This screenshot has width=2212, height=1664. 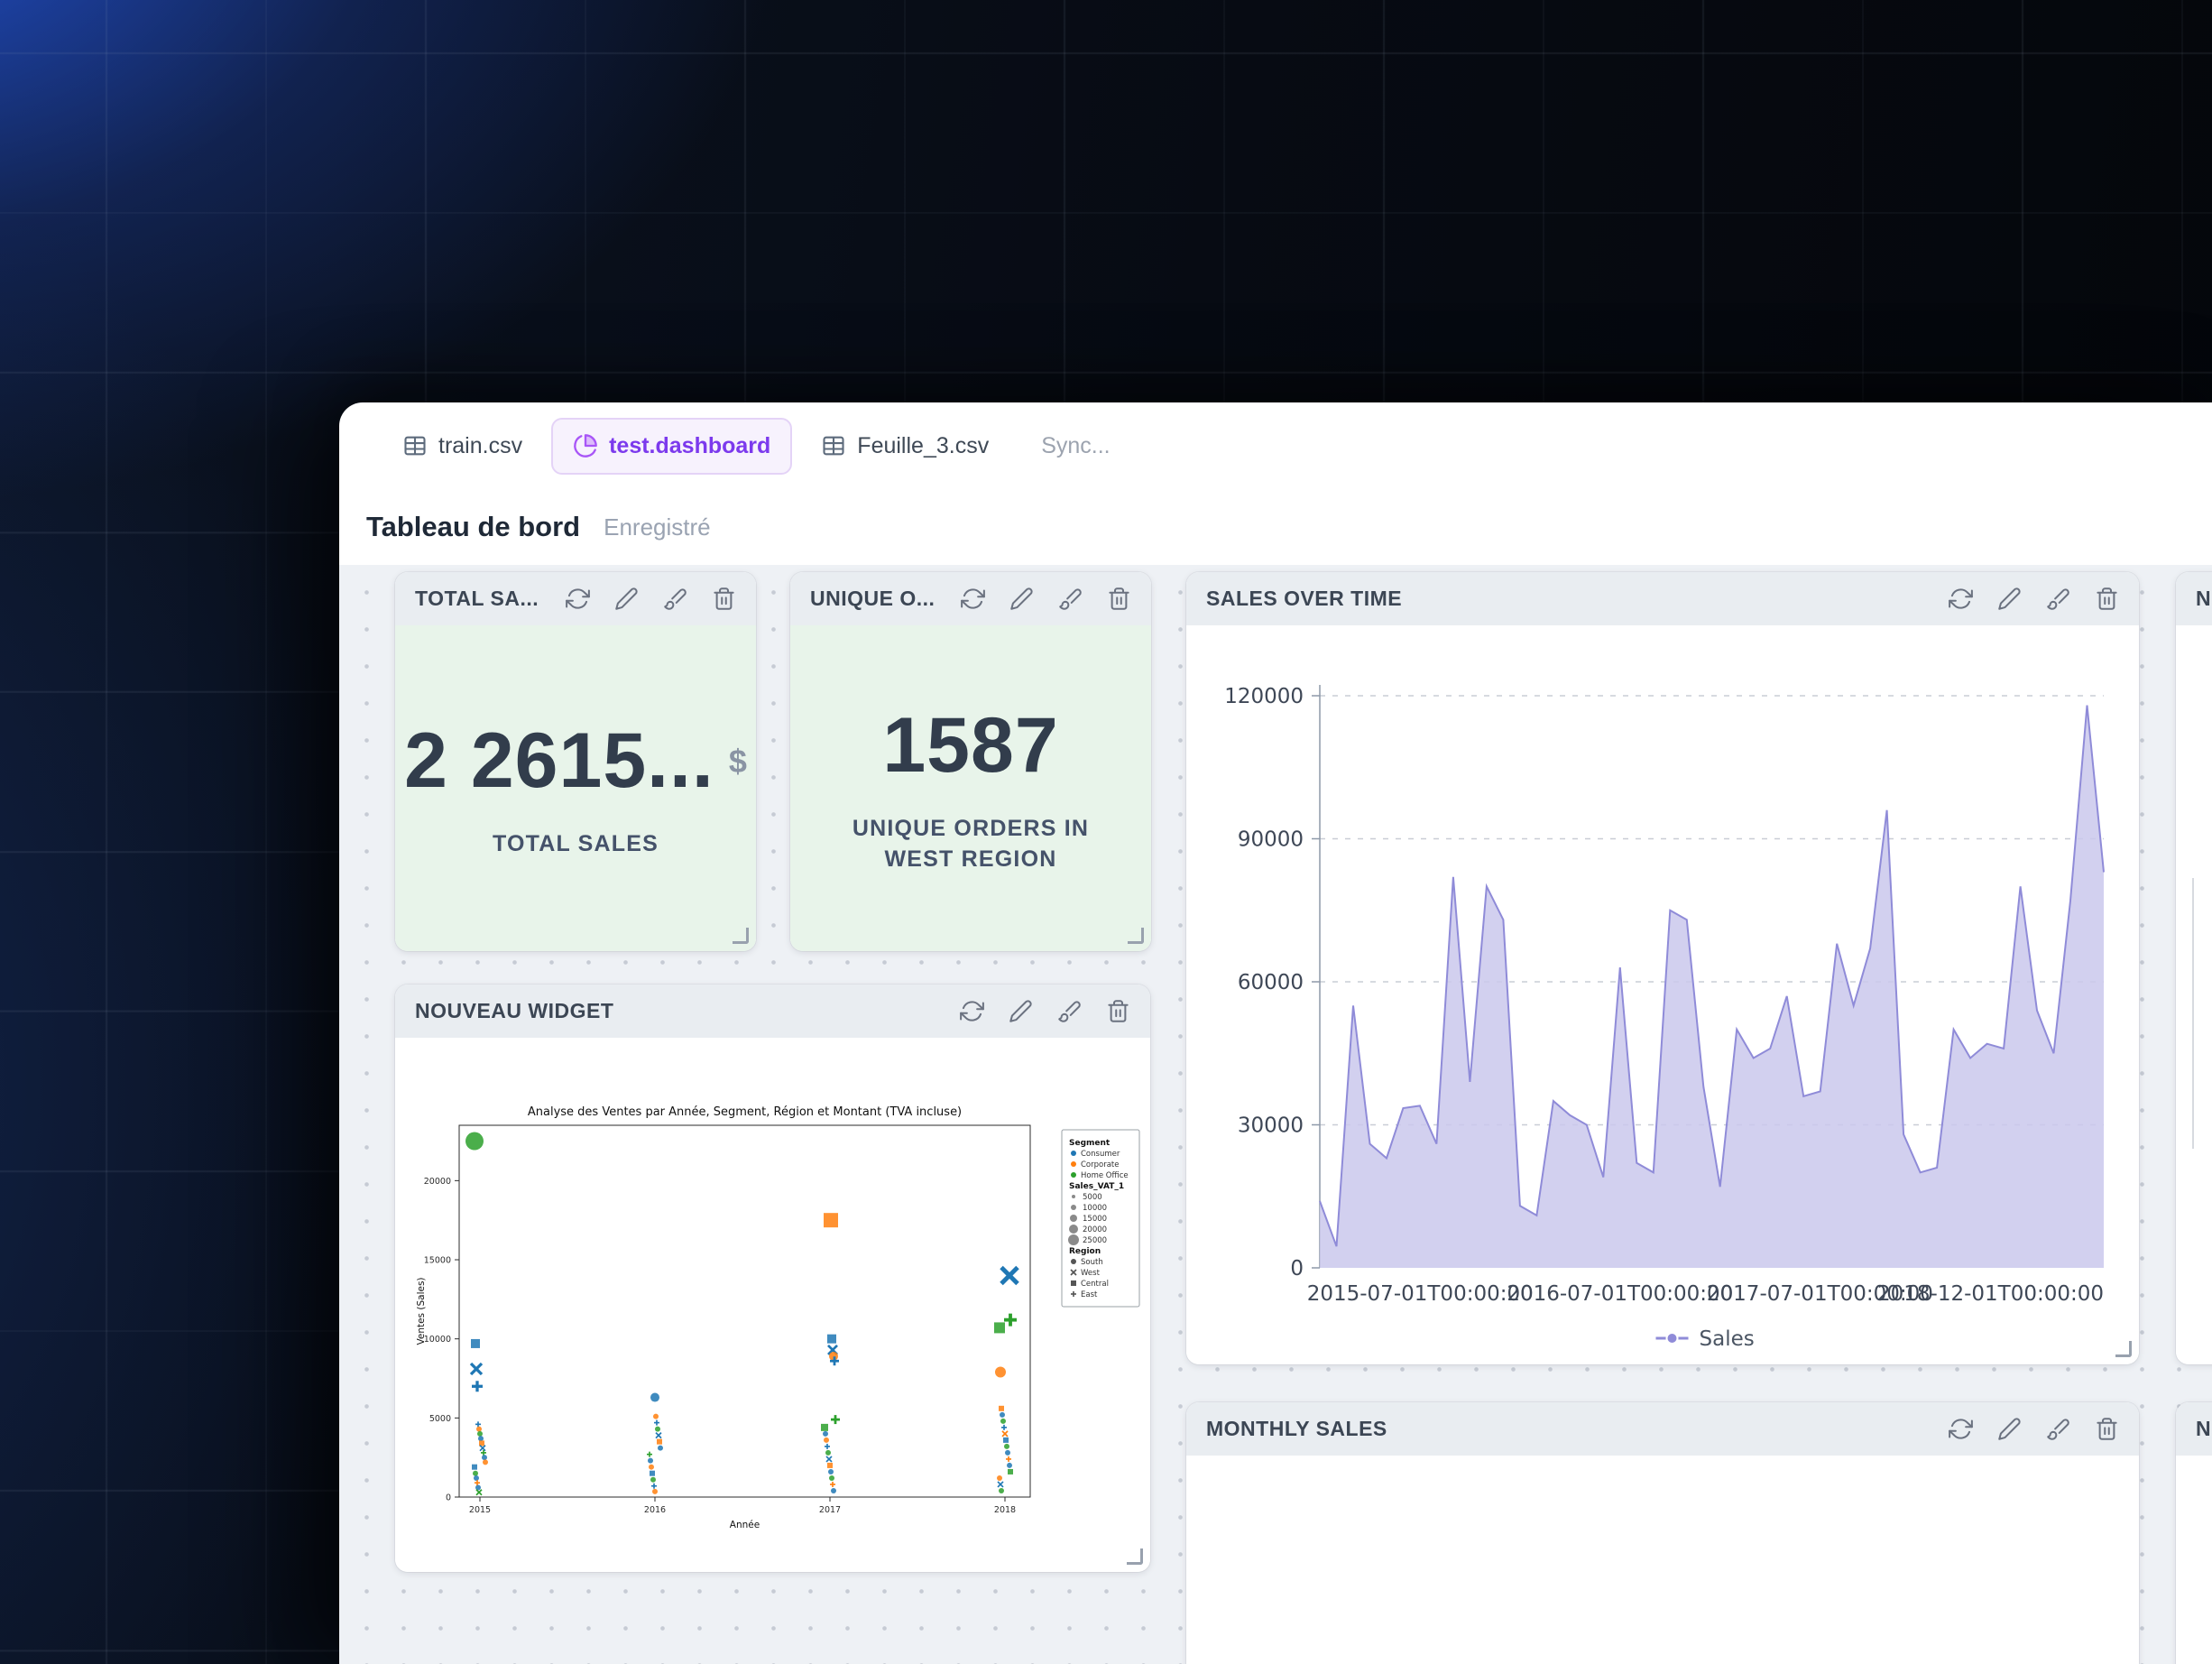 I want to click on widget-title: NOUVEAU WIDGET, so click(x=514, y=1010).